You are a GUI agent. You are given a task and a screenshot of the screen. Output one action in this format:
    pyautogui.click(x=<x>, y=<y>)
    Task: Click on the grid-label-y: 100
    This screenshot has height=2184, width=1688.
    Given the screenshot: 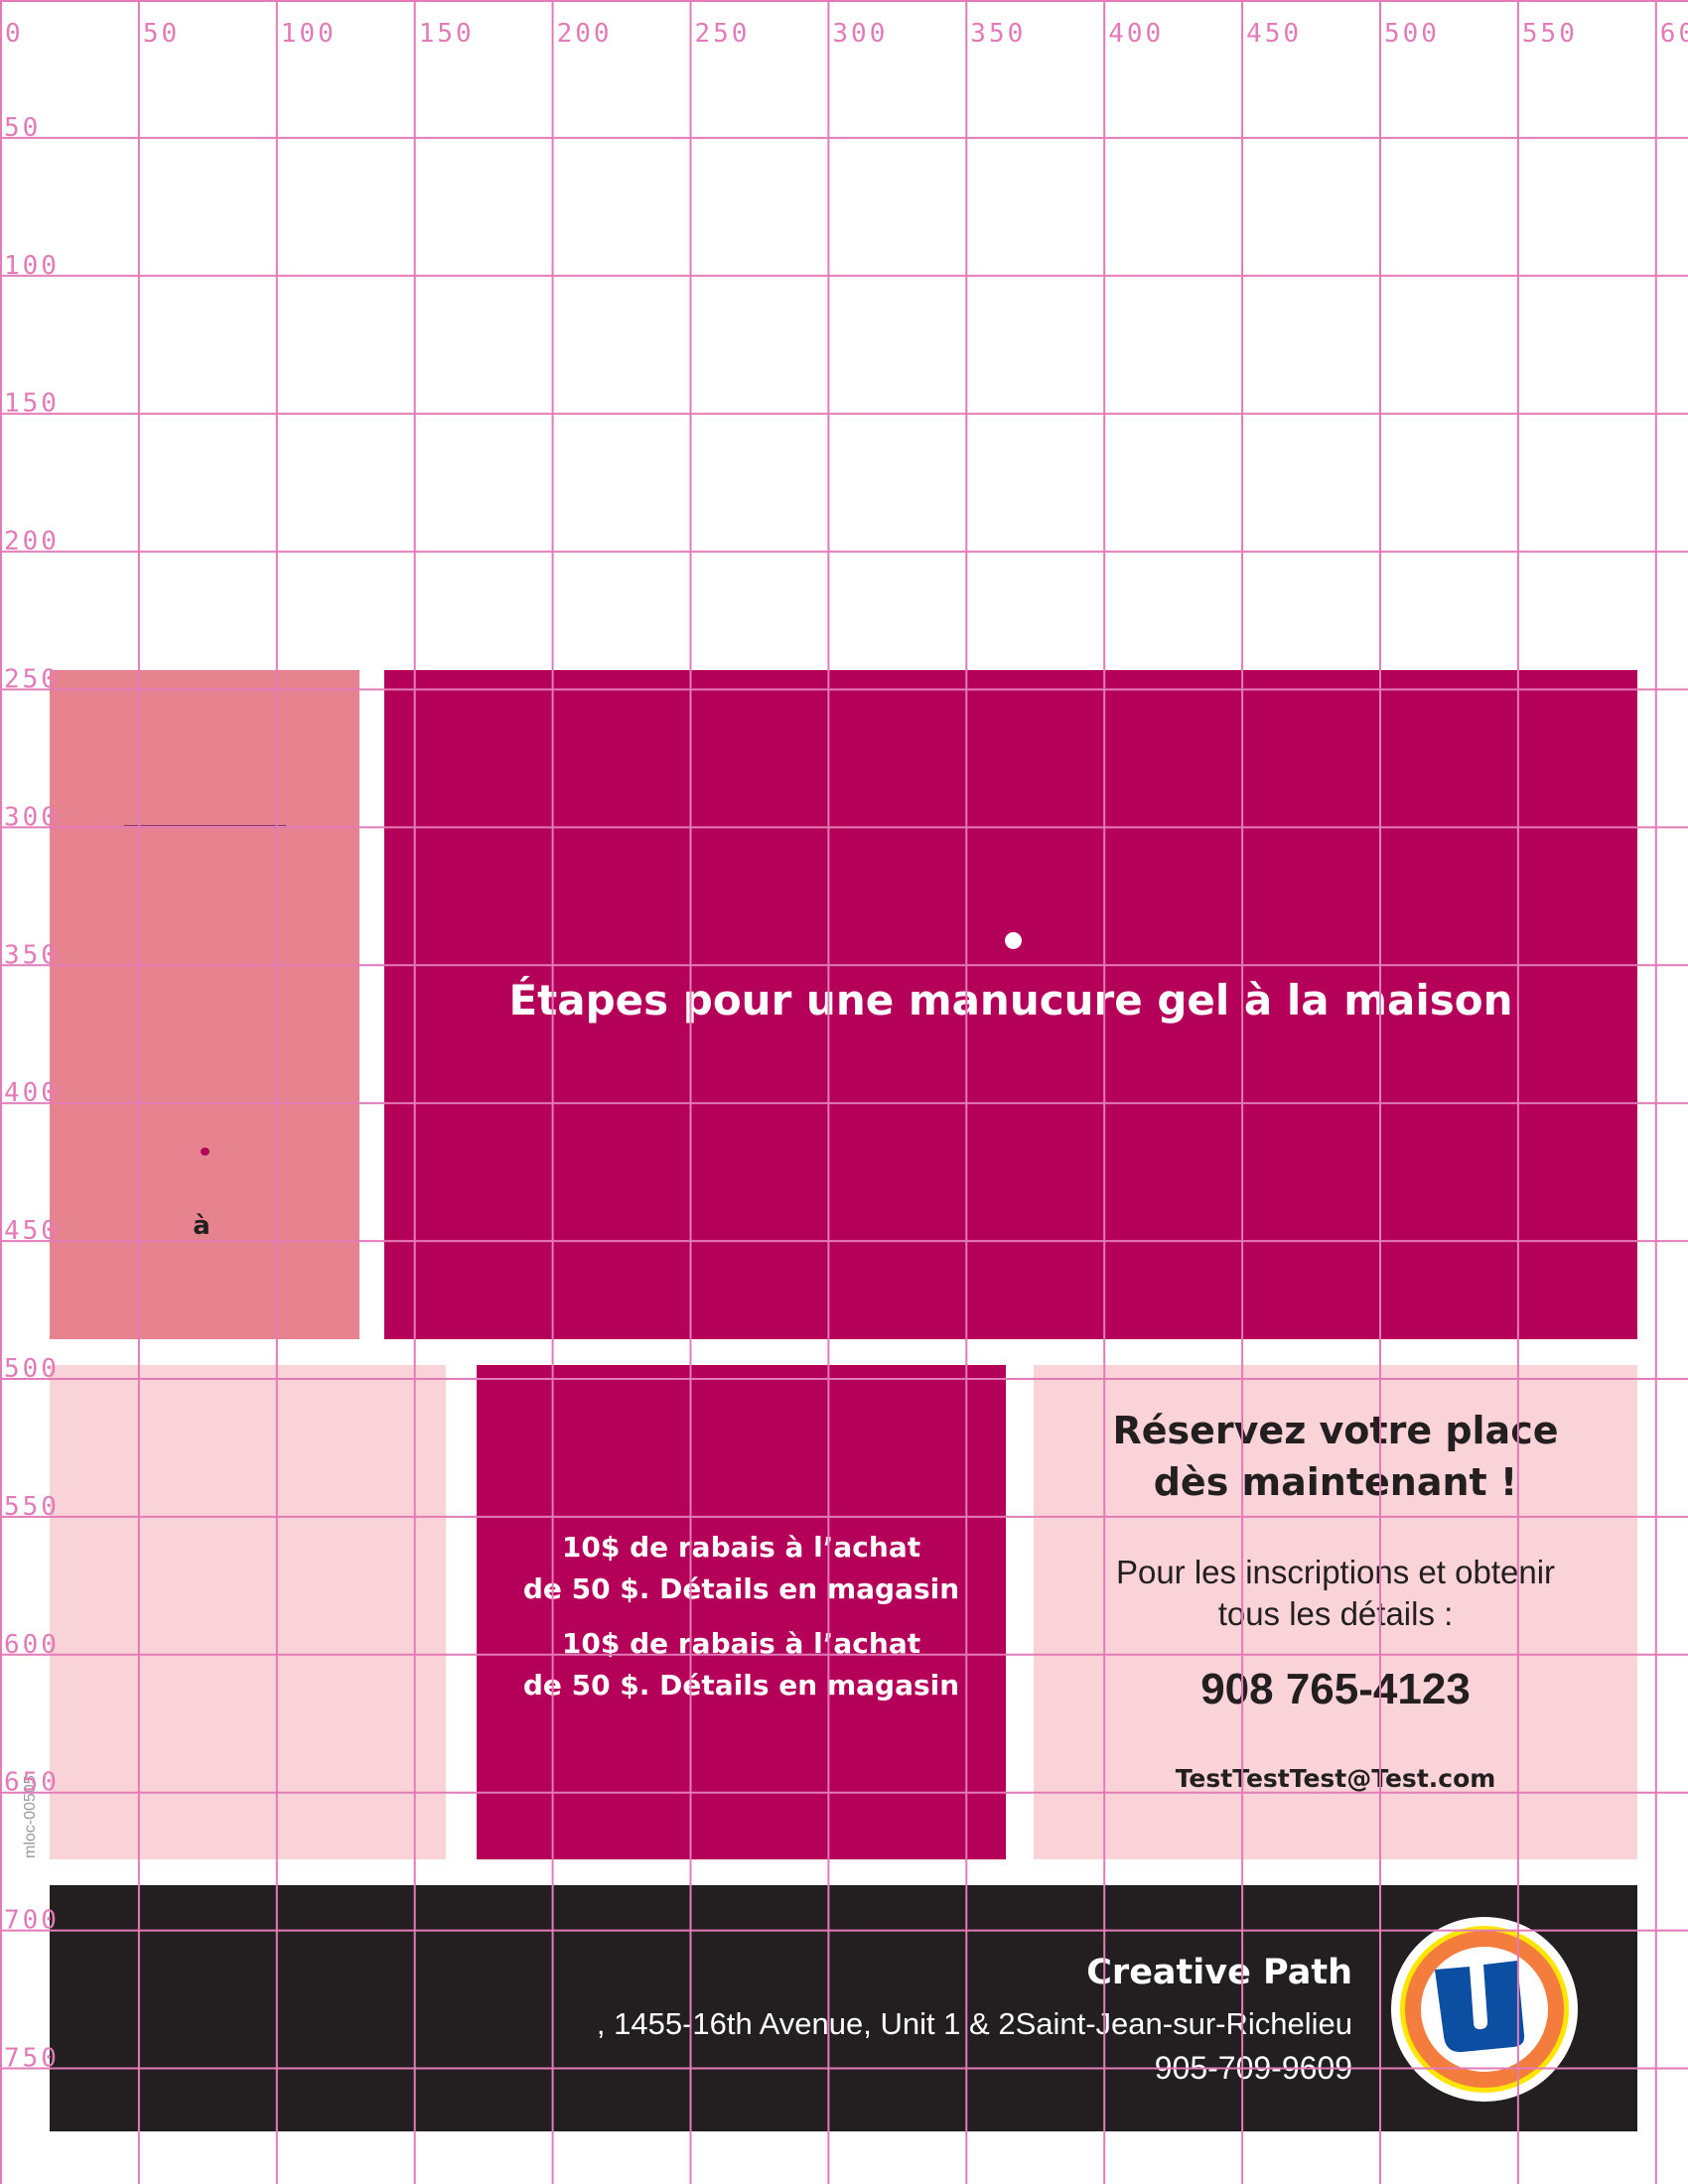 What is the action you would take?
    pyautogui.click(x=32, y=266)
    